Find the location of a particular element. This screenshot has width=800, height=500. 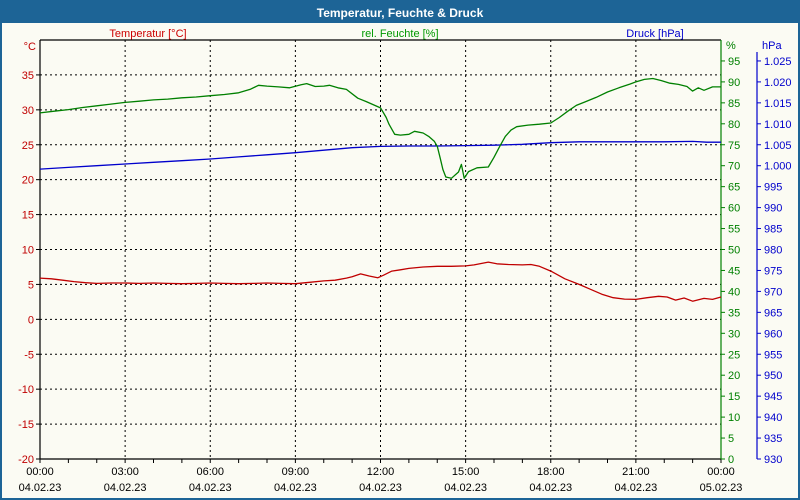

humidity-axis-tick-label: 10 is located at coordinates (734, 418).